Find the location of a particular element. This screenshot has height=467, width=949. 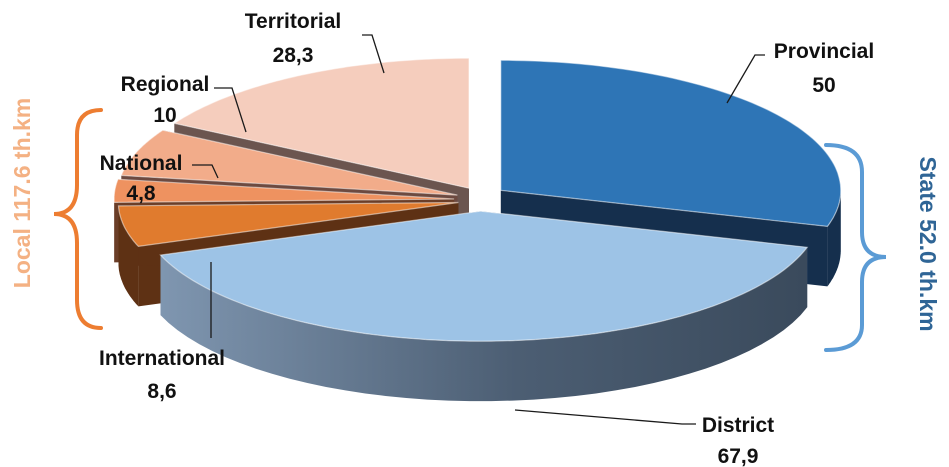

label-district-value: 67,9 is located at coordinates (738, 456).